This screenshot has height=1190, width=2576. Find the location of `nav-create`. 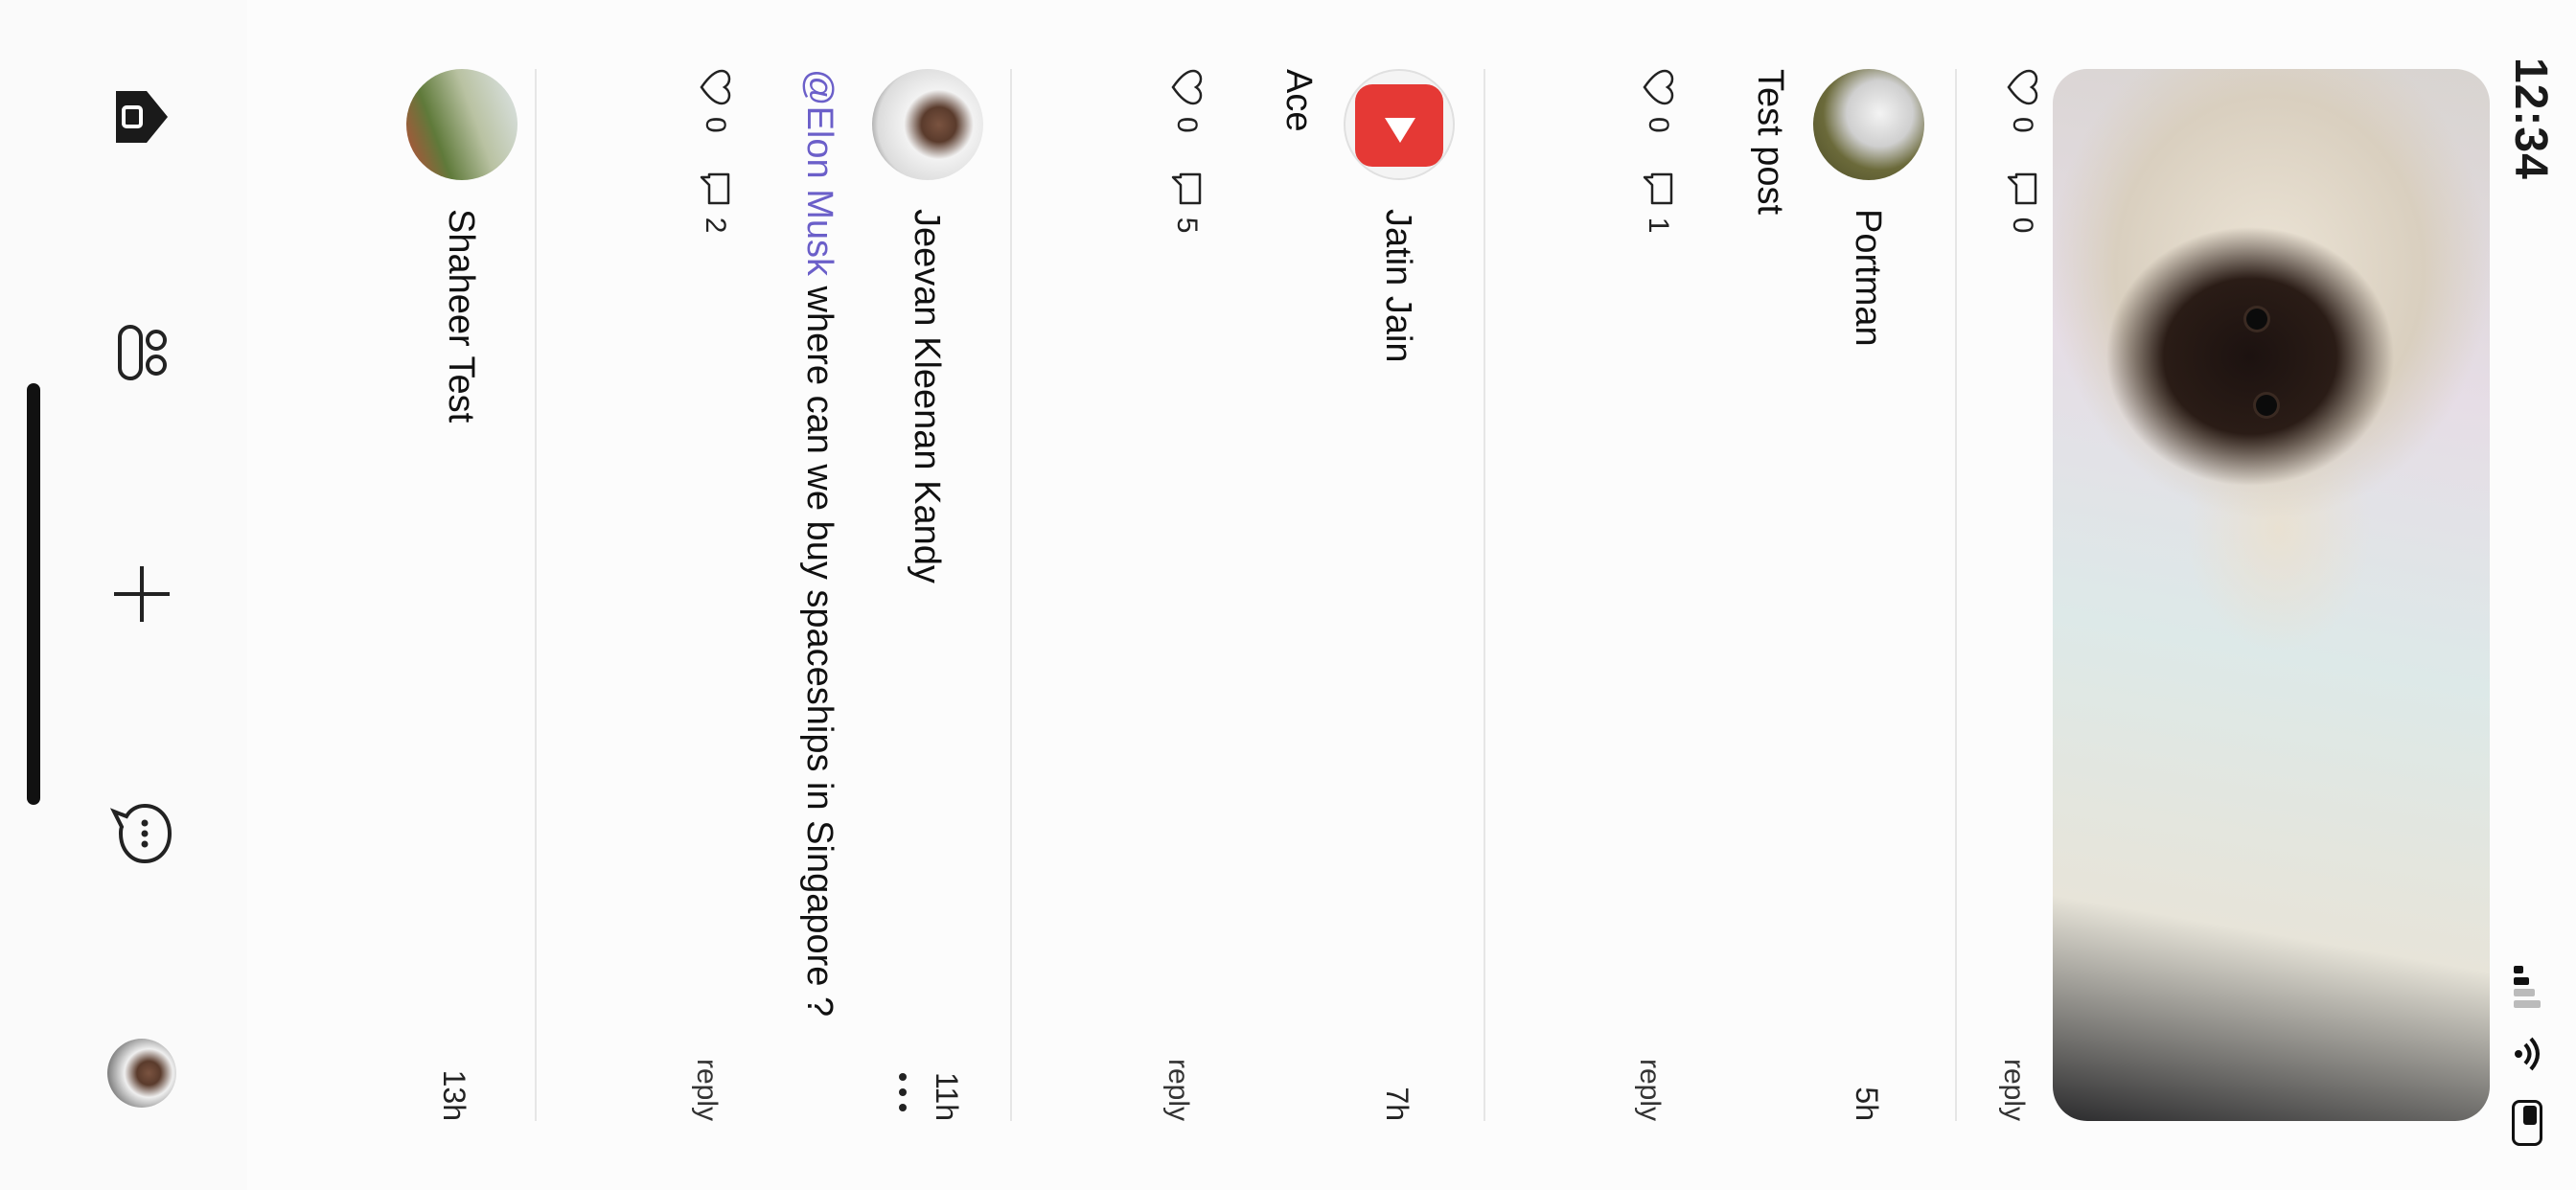

nav-create is located at coordinates (142, 594).